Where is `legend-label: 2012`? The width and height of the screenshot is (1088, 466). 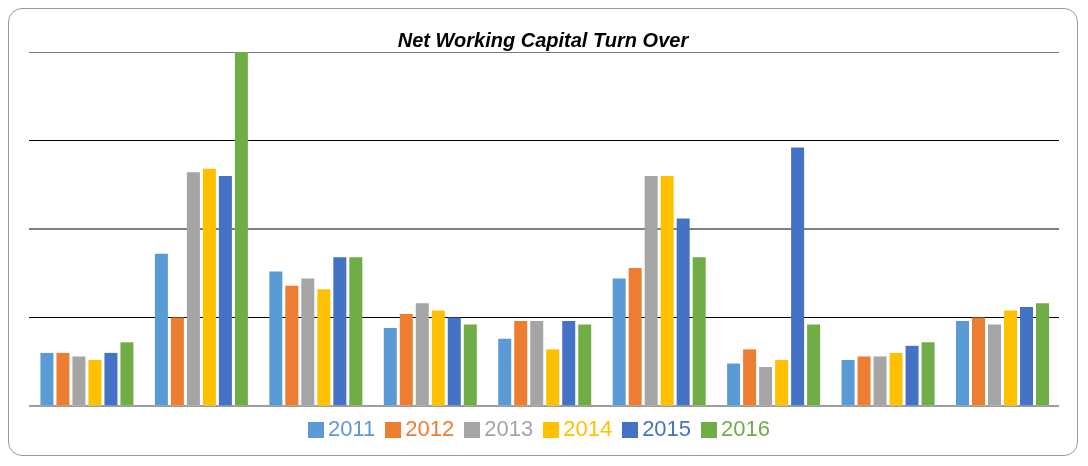
legend-label: 2012 is located at coordinates (430, 428).